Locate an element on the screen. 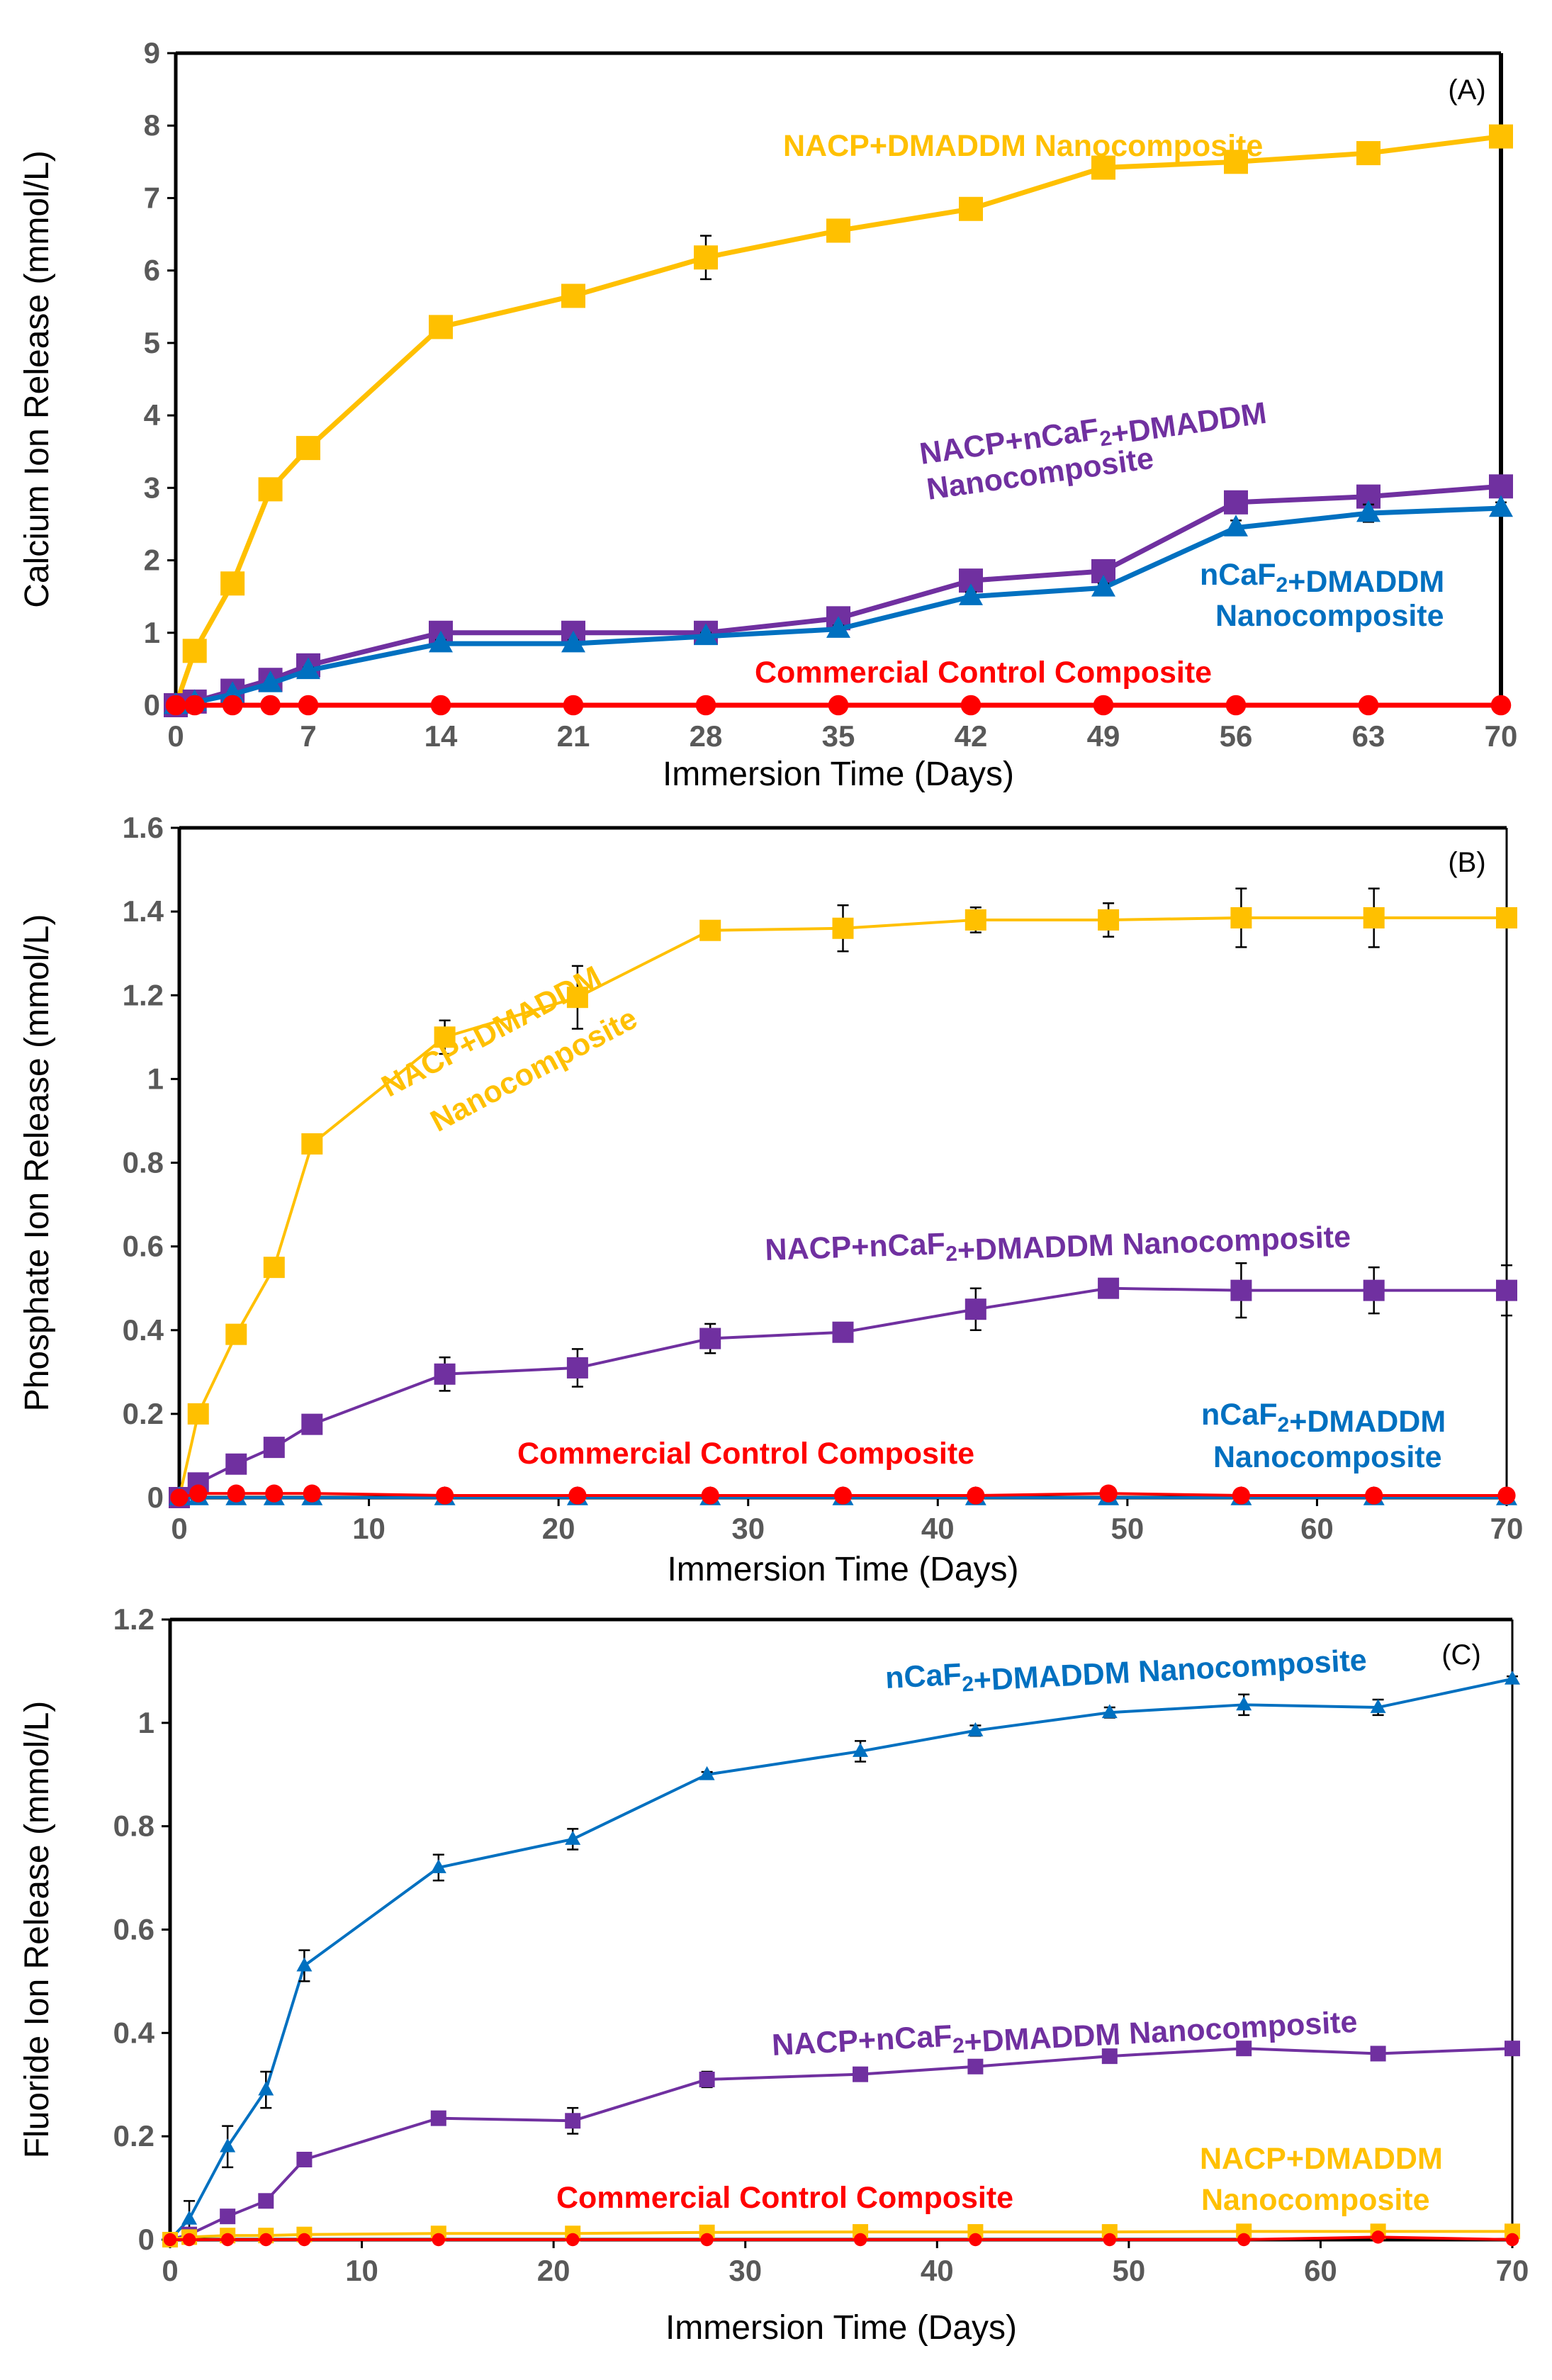  x-tick-label: 40 is located at coordinates (938, 2270).